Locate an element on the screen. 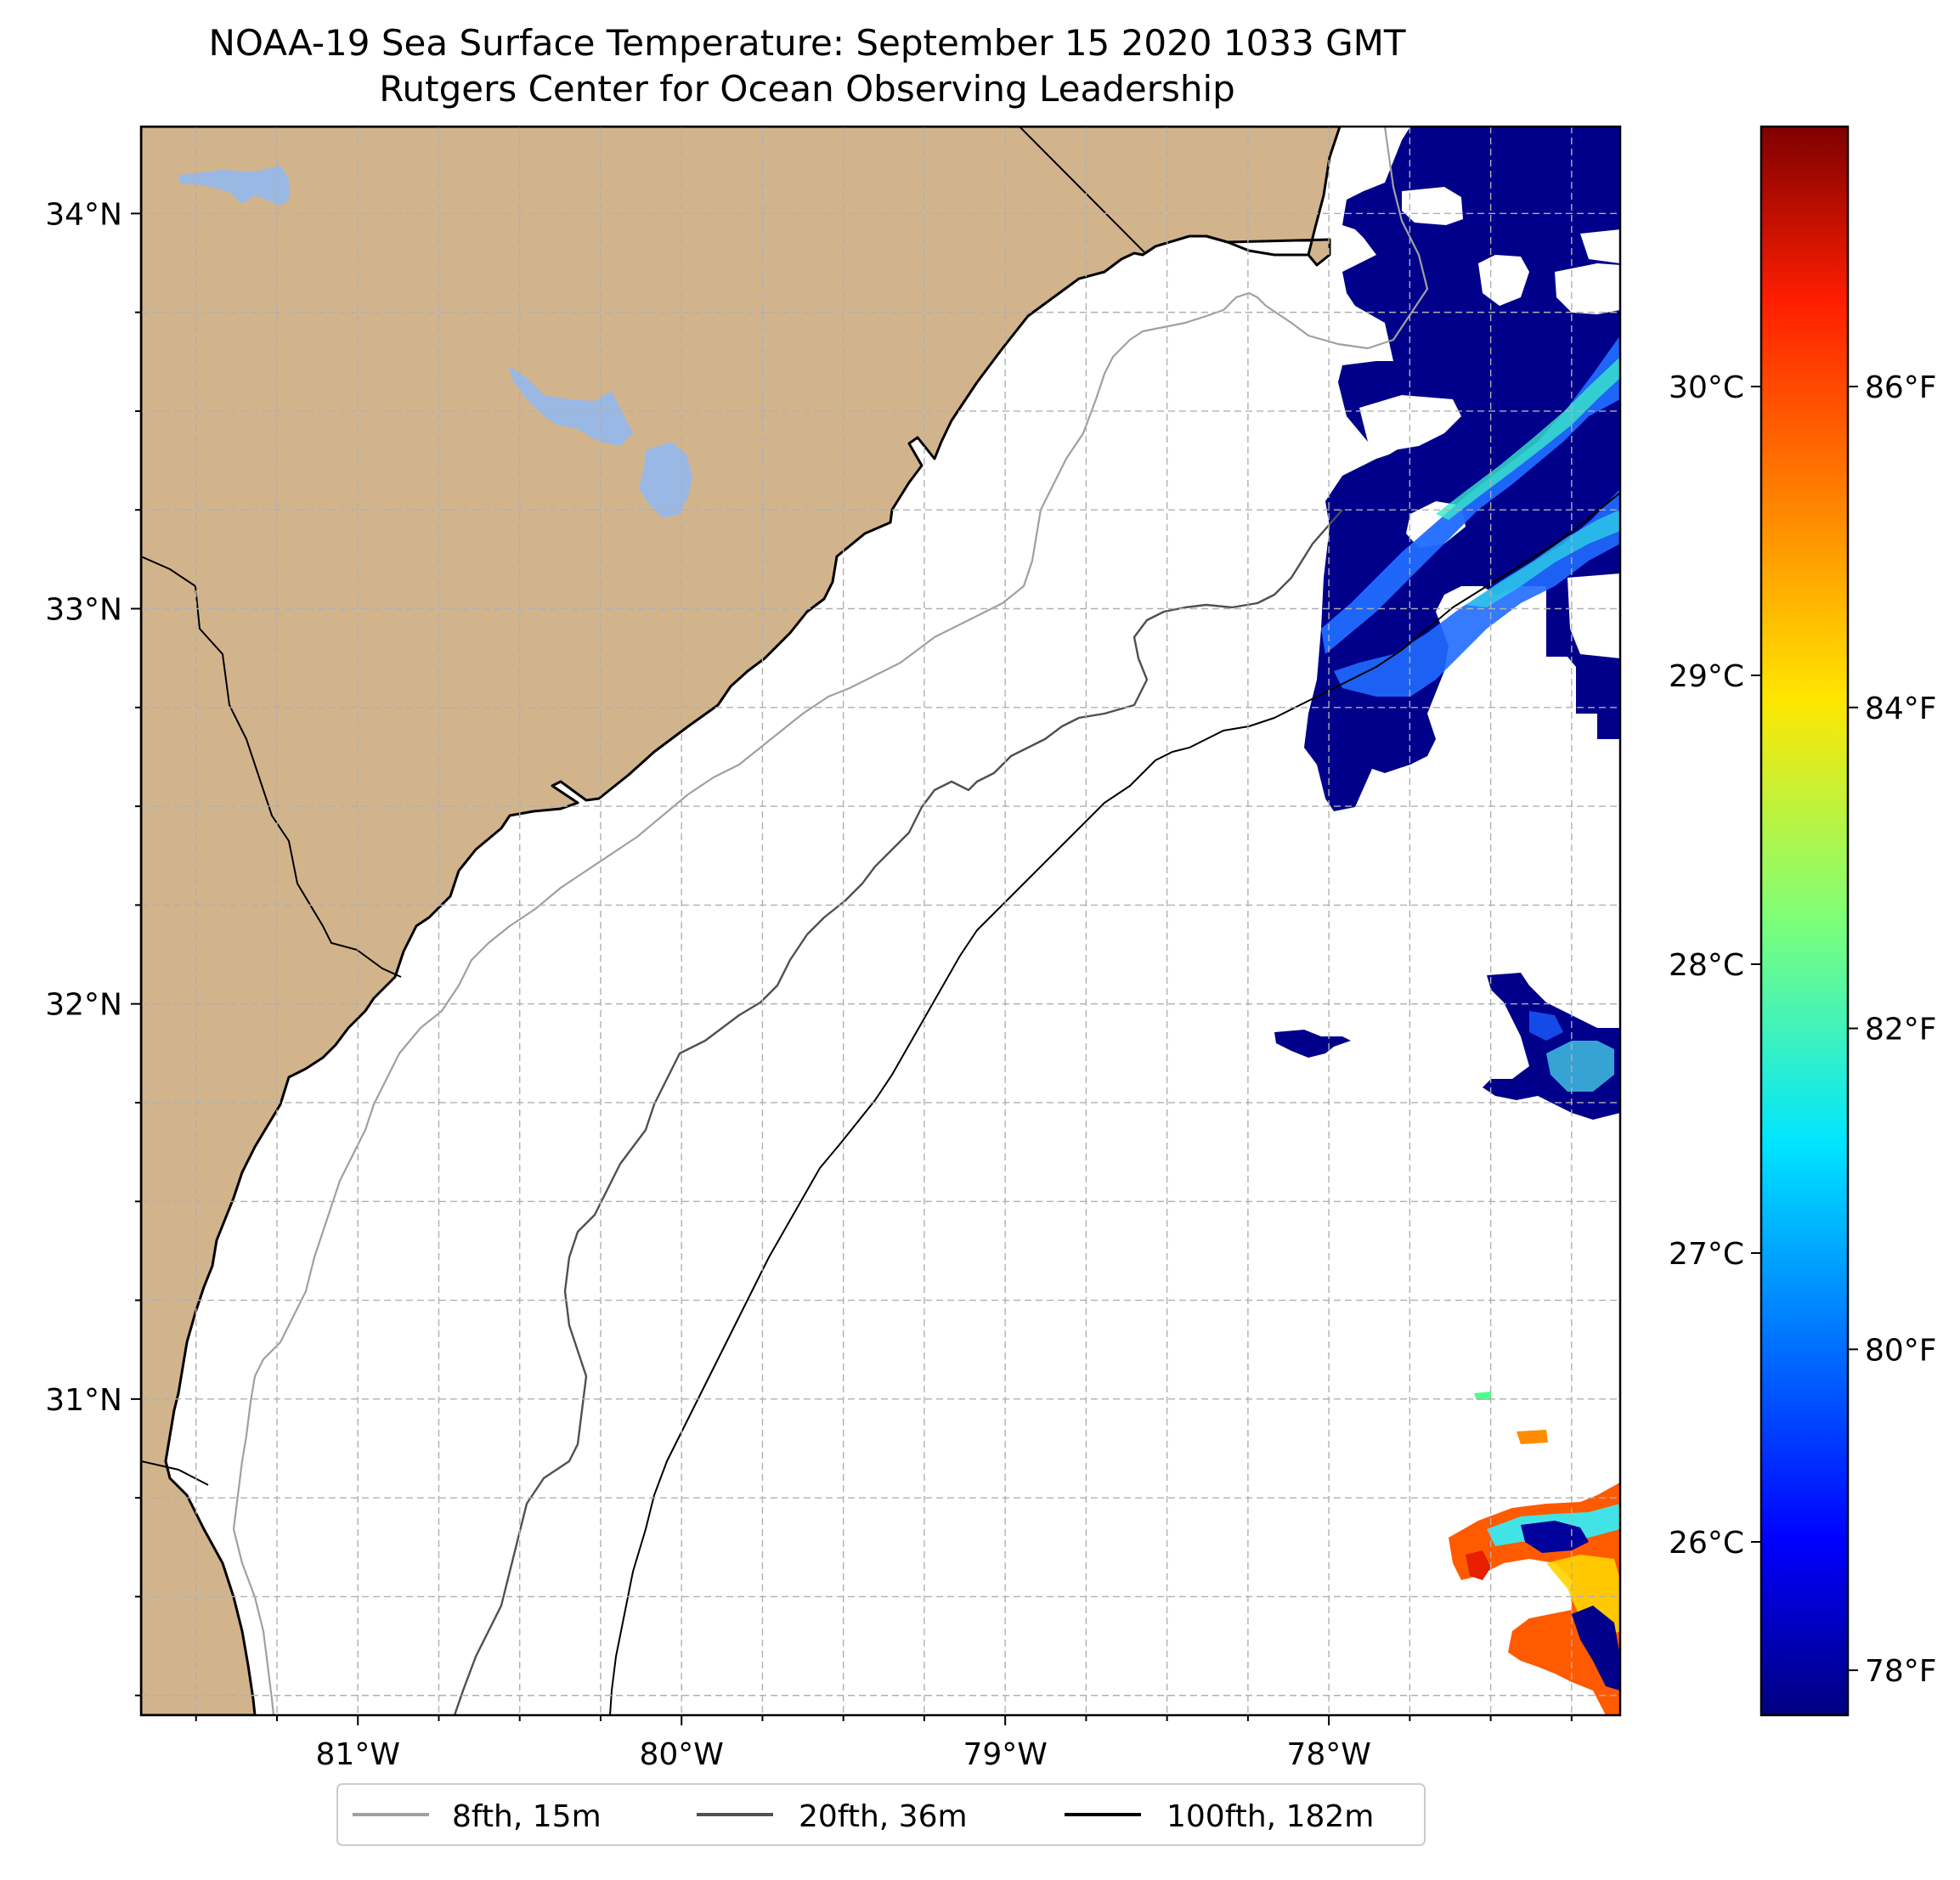 Image resolution: width=1960 pixels, height=1880 pixels. fahrenheit-tick-label: 78°F is located at coordinates (1901, 1672).